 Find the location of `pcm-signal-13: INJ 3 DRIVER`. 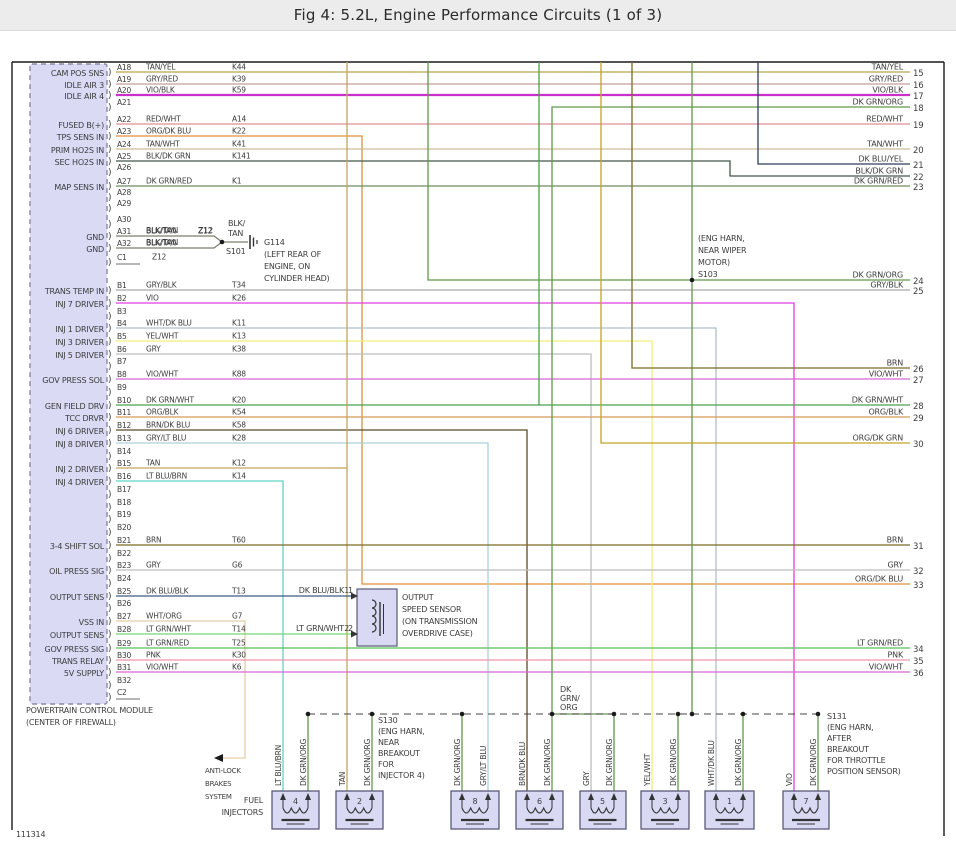

pcm-signal-13: INJ 3 DRIVER is located at coordinates (79, 342).